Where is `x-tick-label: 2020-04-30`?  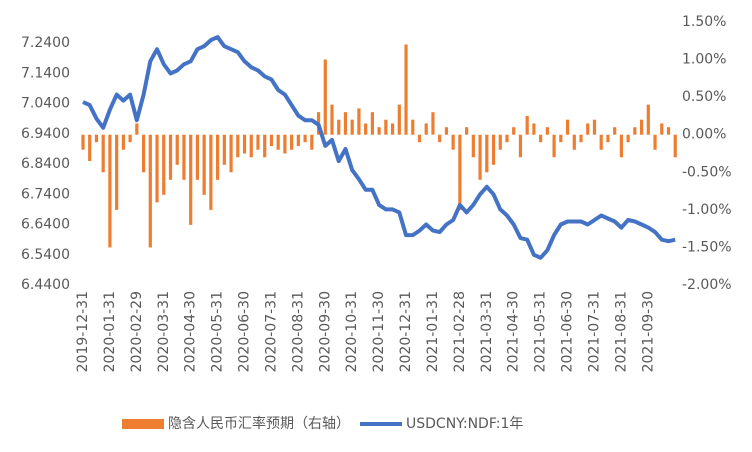
x-tick-label: 2020-04-30 is located at coordinates (191, 331).